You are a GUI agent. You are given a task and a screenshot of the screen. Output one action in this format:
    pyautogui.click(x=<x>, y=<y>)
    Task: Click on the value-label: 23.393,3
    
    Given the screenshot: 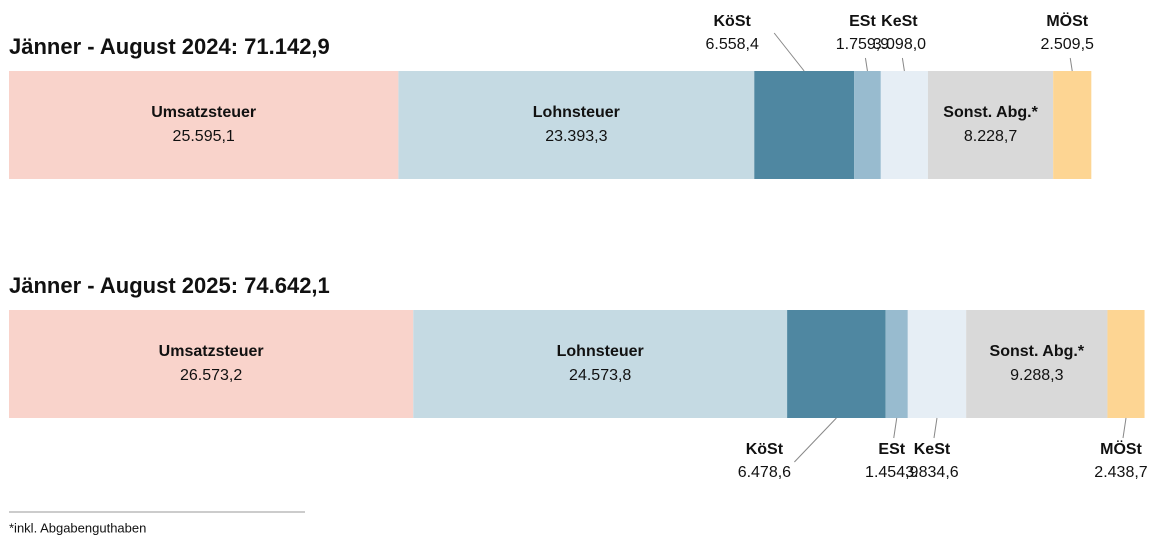 What is the action you would take?
    pyautogui.click(x=576, y=136)
    